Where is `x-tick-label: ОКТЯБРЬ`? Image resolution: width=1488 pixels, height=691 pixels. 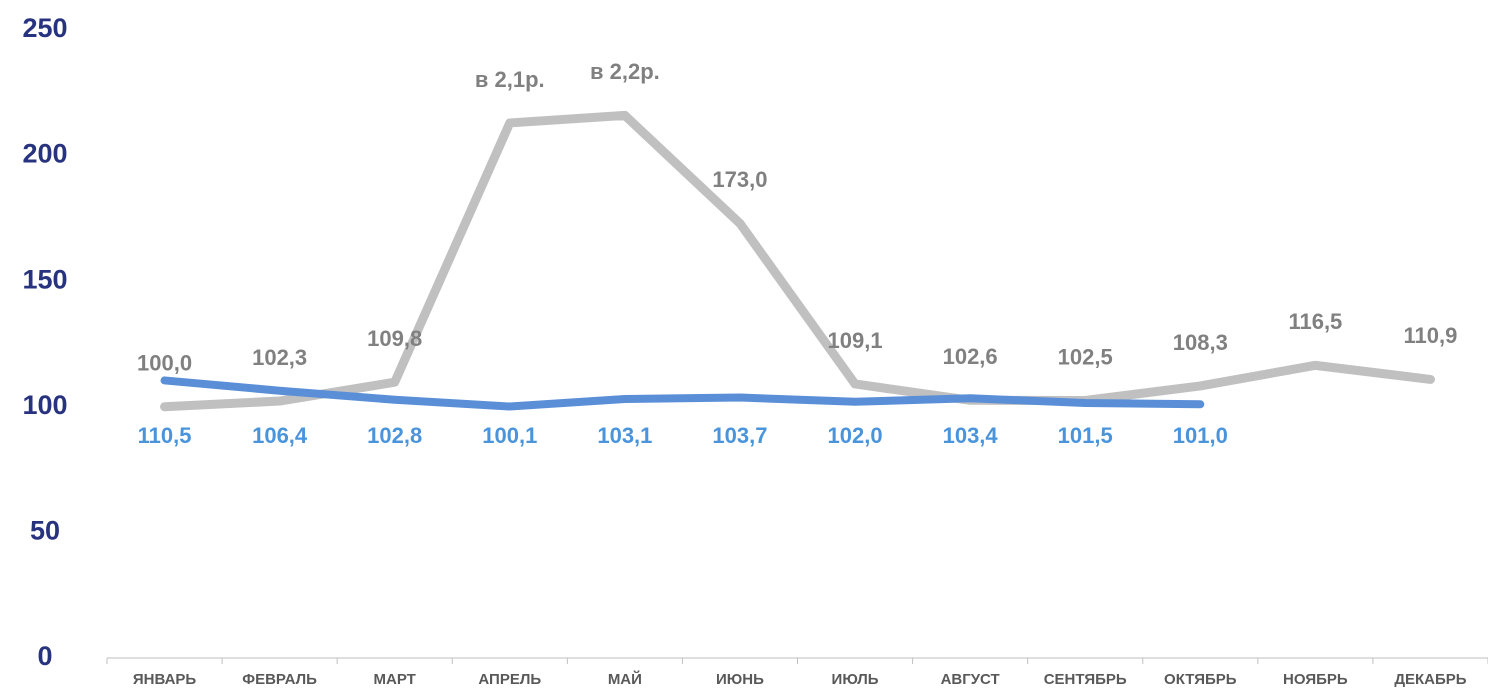
x-tick-label: ОКТЯБРЬ is located at coordinates (1200, 679).